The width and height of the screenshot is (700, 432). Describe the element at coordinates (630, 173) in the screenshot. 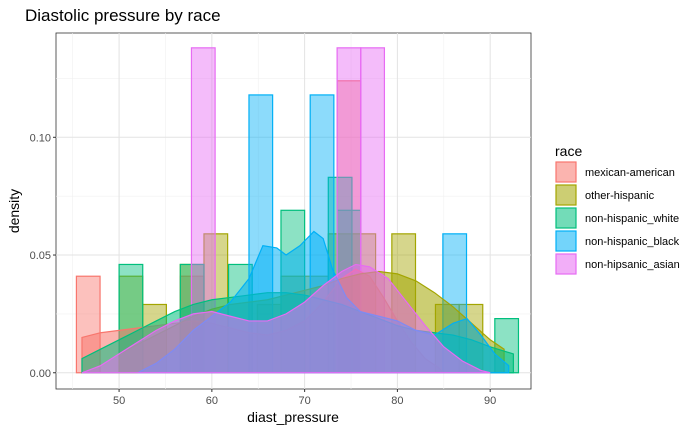

I see `legend-label: mexican-american` at that location.